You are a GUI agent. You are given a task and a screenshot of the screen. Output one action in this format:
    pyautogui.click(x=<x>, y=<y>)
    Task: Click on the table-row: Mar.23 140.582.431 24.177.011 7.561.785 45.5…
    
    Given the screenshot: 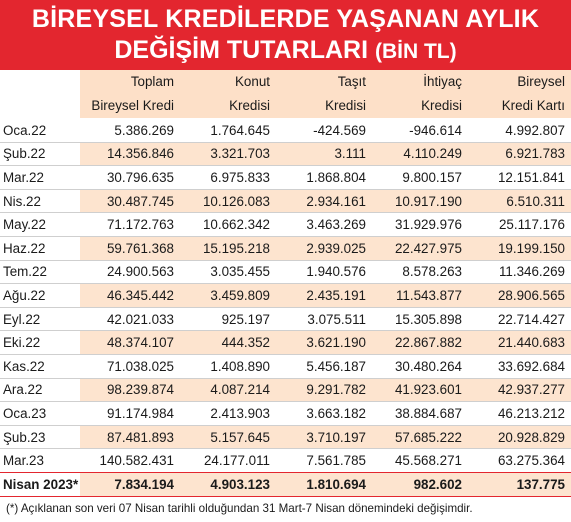 What is the action you would take?
    pyautogui.click(x=285, y=460)
    